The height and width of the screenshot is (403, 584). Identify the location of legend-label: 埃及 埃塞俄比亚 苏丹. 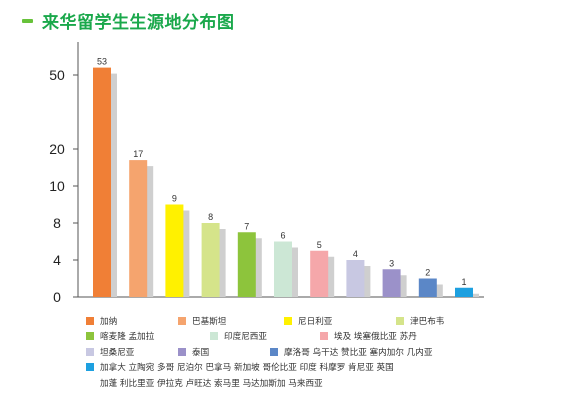
(375, 337).